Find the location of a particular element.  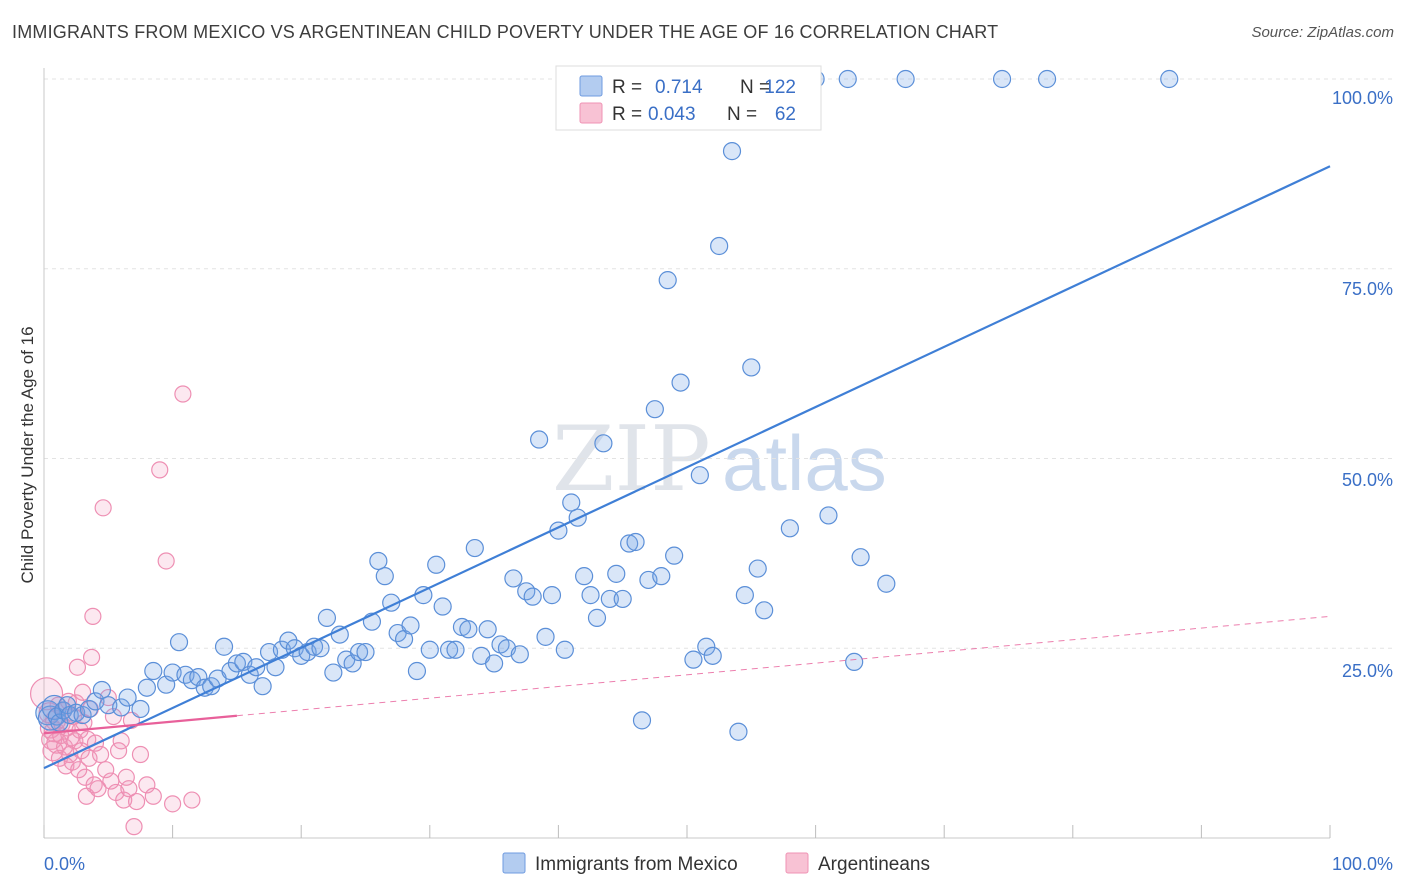

trend-line-argentineans is located at coordinates (140, 724).